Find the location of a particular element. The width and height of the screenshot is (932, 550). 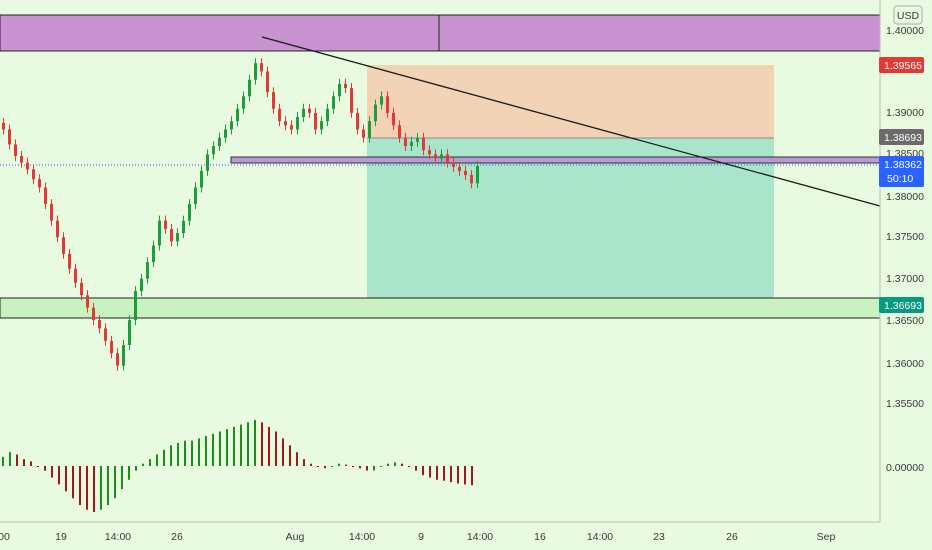

x-tick-label: Sep is located at coordinates (826, 537).